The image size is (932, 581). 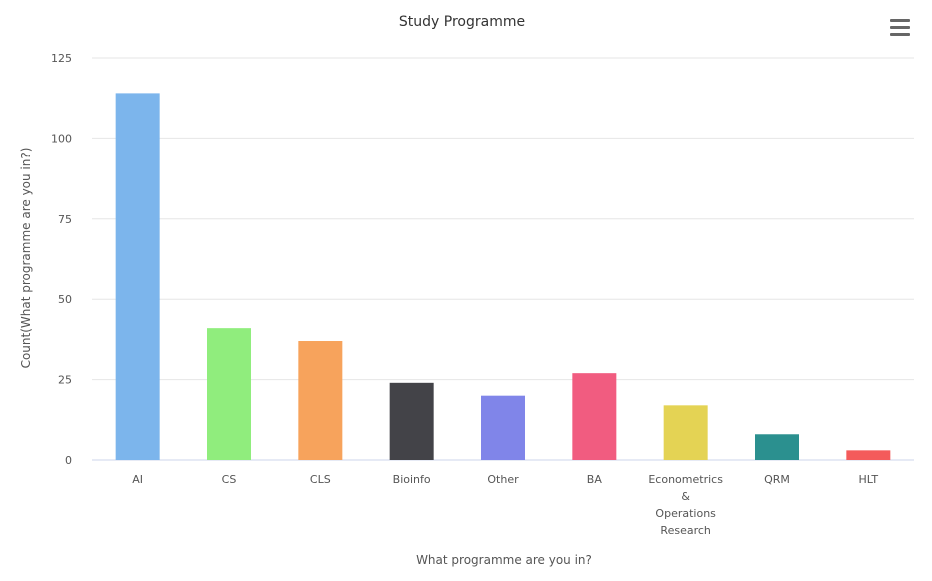 I want to click on x-tick-label: Bioinfo, so click(x=412, y=479).